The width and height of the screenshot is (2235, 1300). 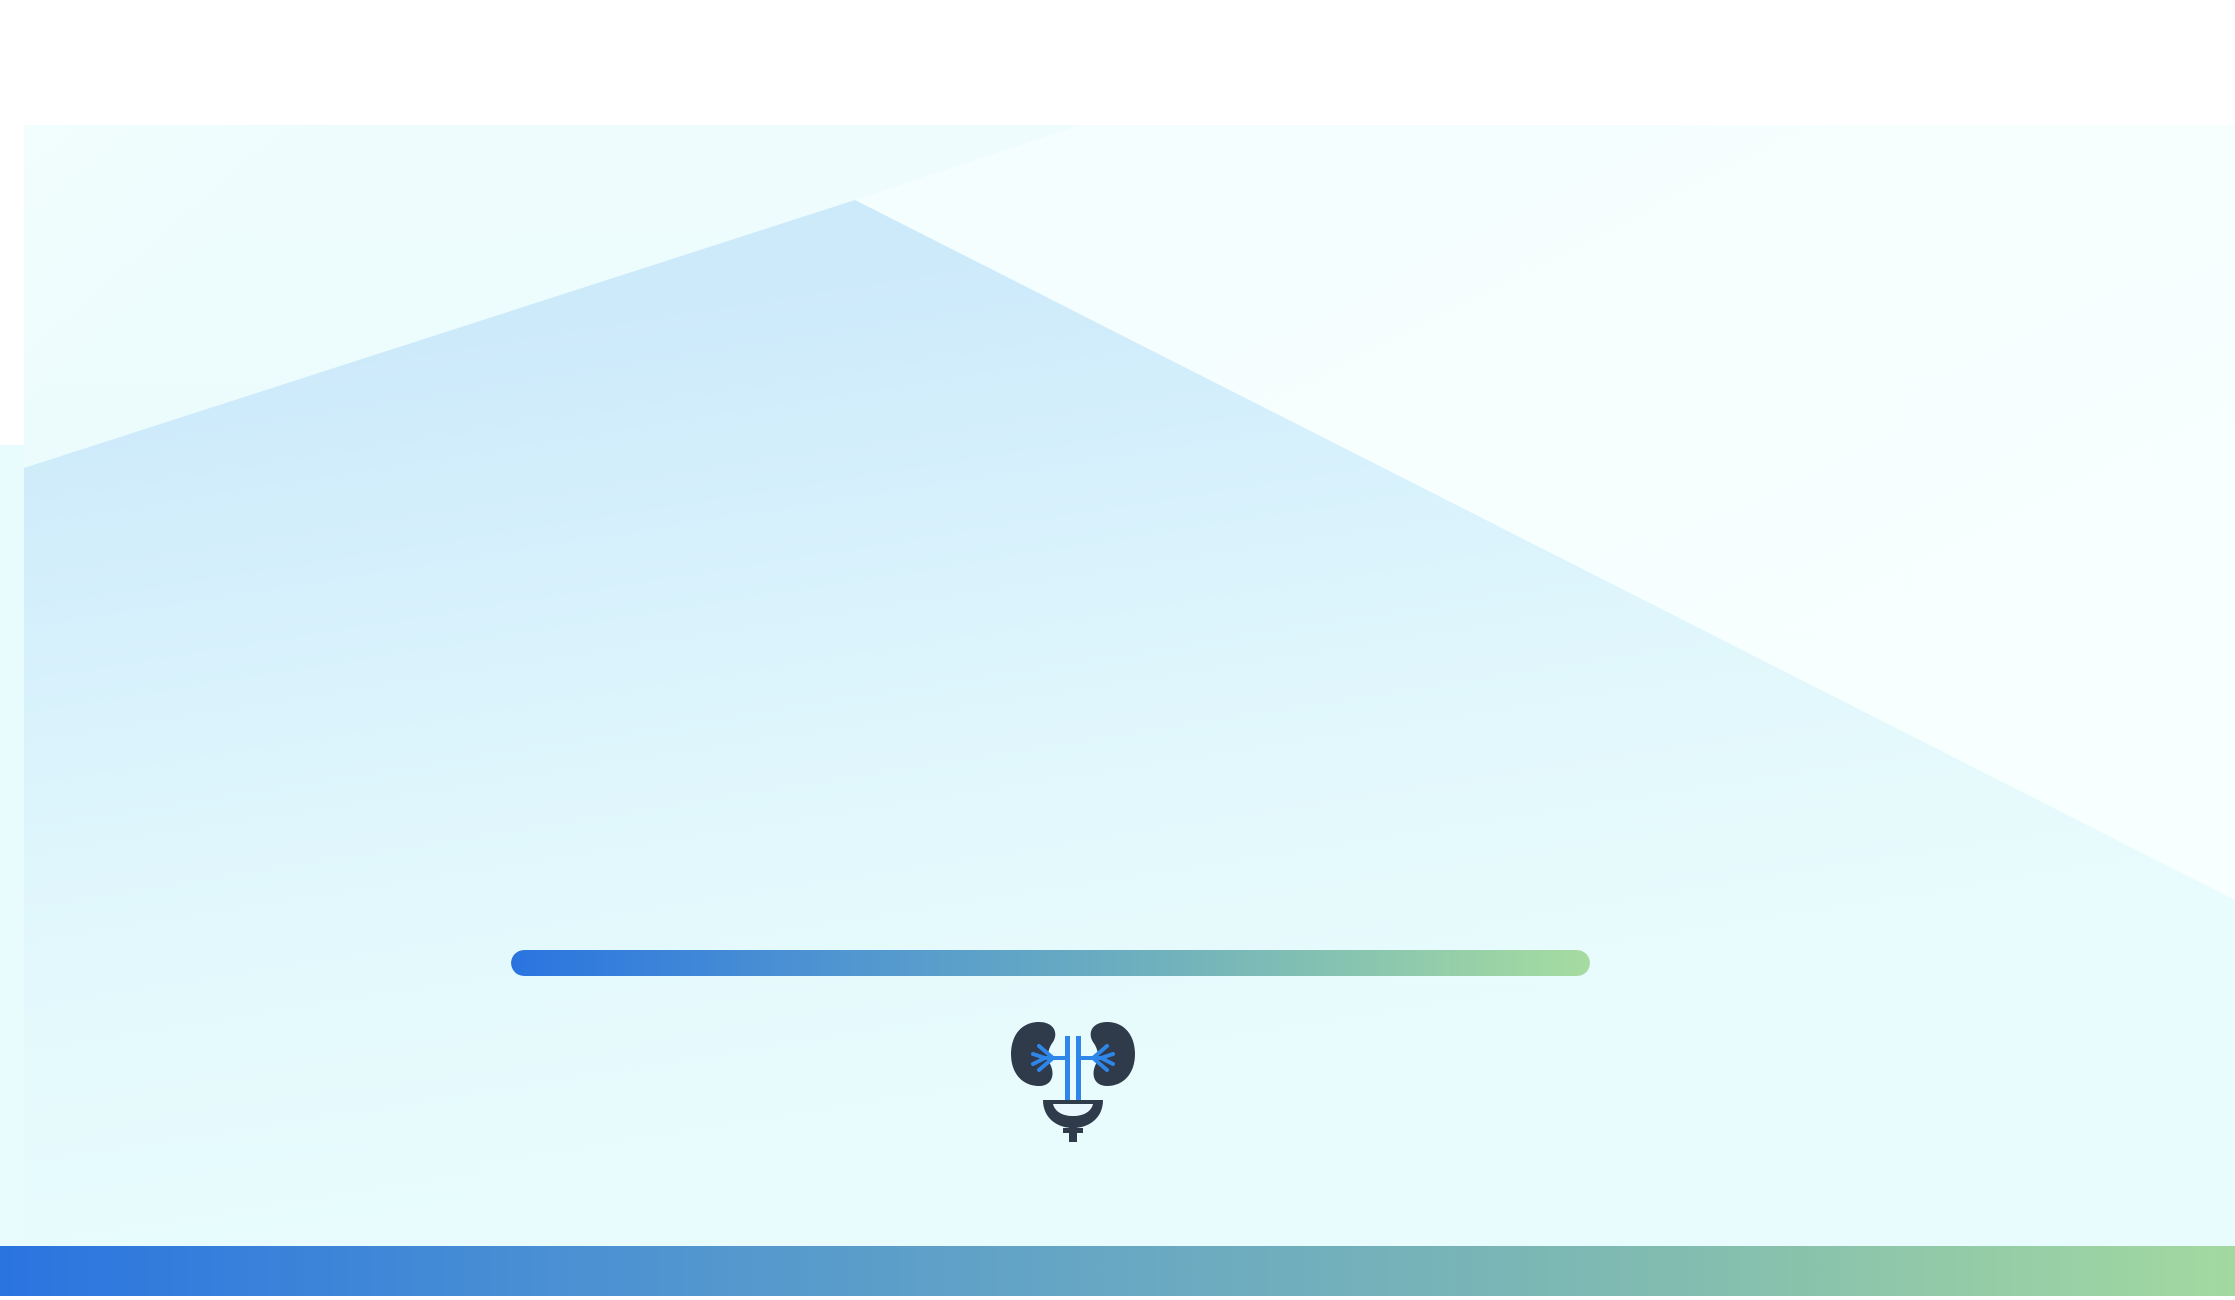 What do you see at coordinates (1073, 1082) in the screenshot?
I see `kidneys-bladder-icon` at bounding box center [1073, 1082].